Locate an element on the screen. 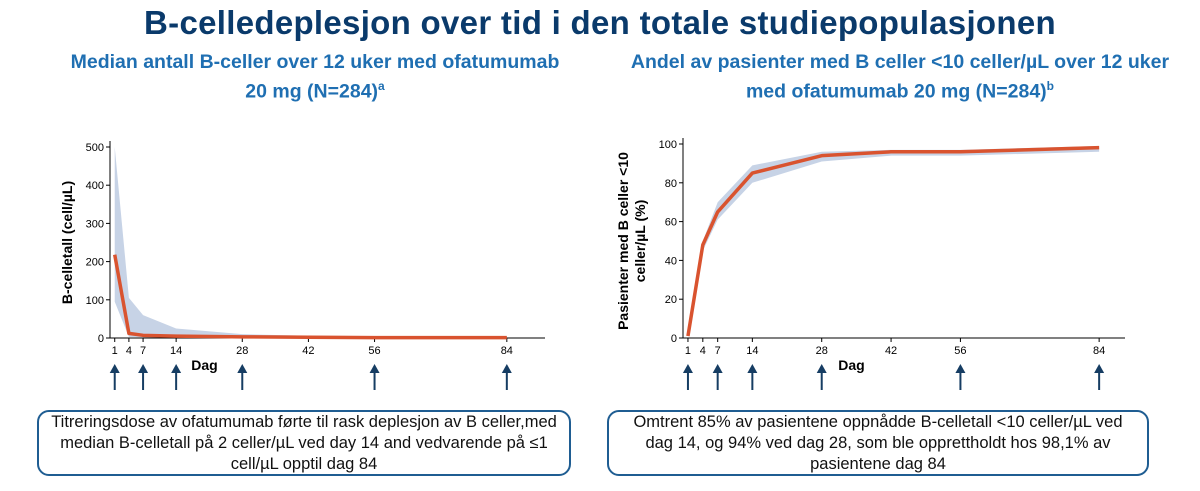  right-chart-x-tick-label: 14 is located at coordinates (752, 351).